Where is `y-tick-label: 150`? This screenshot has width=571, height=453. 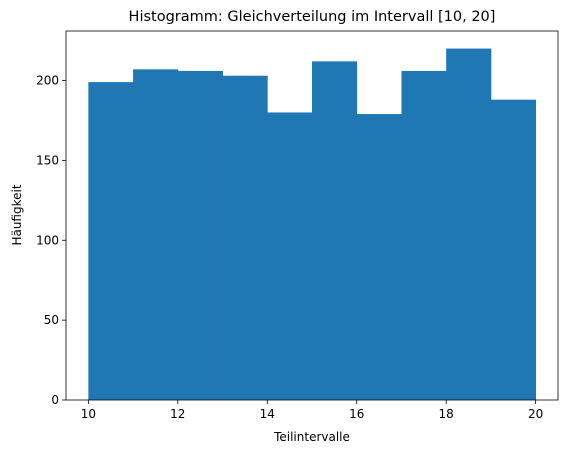
y-tick-label: 150 is located at coordinates (47, 160).